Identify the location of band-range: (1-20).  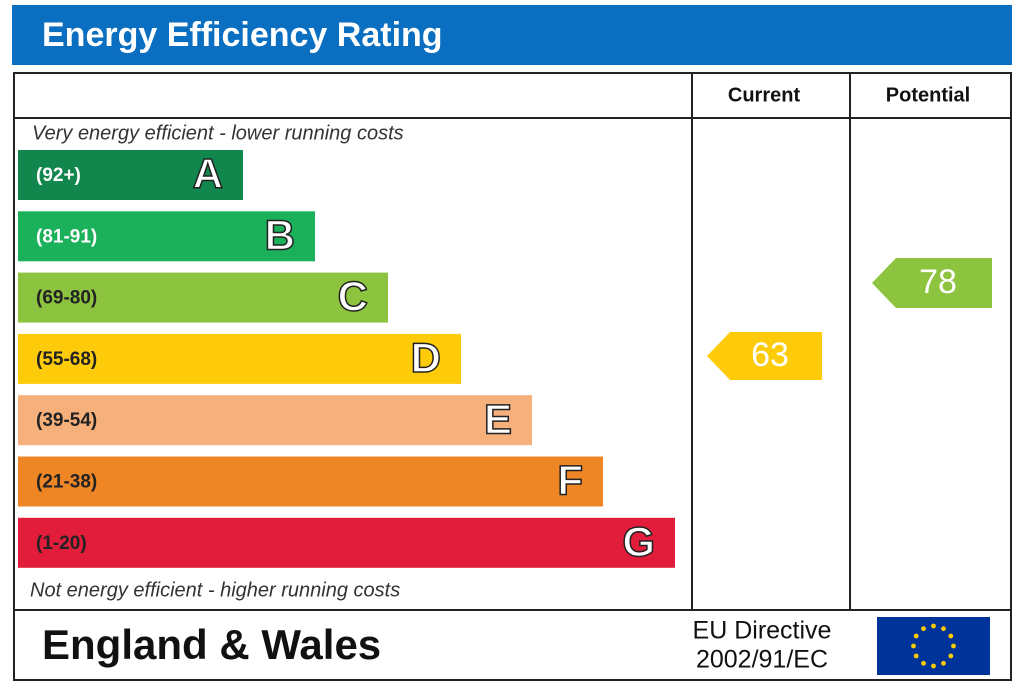
(61, 543).